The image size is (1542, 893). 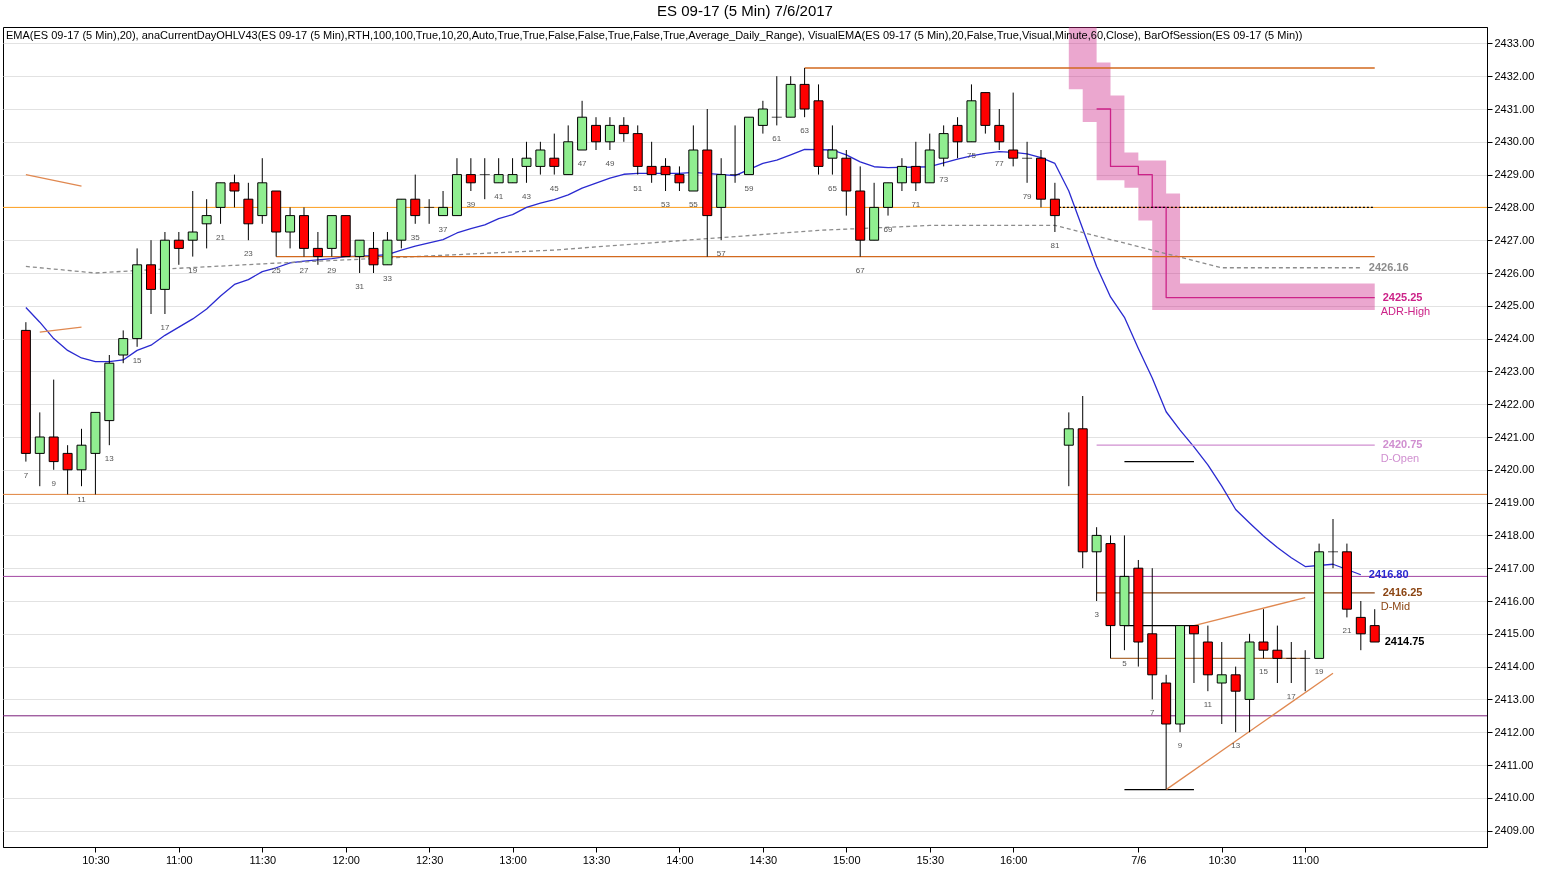 What do you see at coordinates (1395, 605) in the screenshot?
I see `series-label: D-Mid` at bounding box center [1395, 605].